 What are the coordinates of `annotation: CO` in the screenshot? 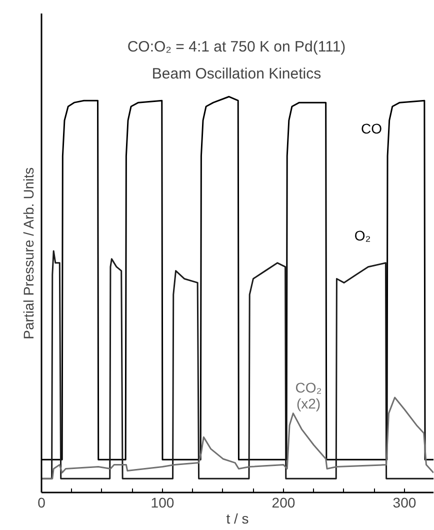 It's located at (371, 128).